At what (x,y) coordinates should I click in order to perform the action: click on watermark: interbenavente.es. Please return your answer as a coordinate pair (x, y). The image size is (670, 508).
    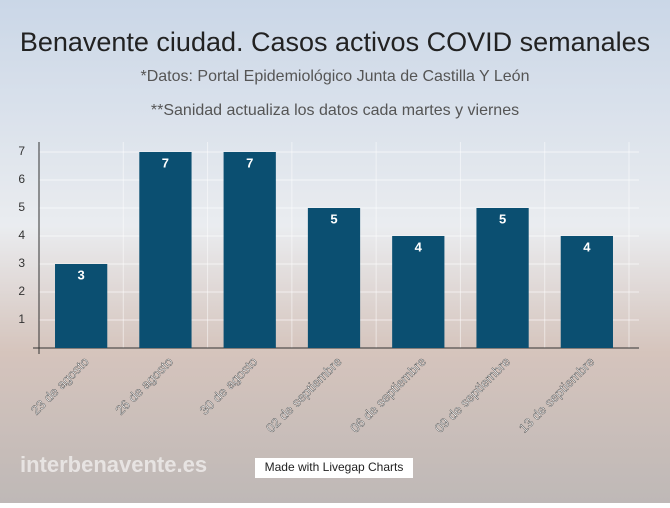
    Looking at the image, I should click on (113, 464).